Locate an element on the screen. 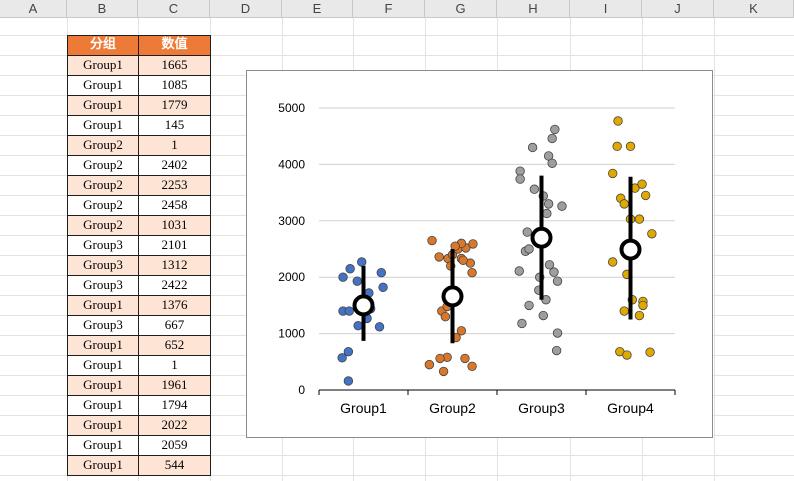 Image resolution: width=794 pixels, height=481 pixels. header-cell-group: 分组 is located at coordinates (103, 45).